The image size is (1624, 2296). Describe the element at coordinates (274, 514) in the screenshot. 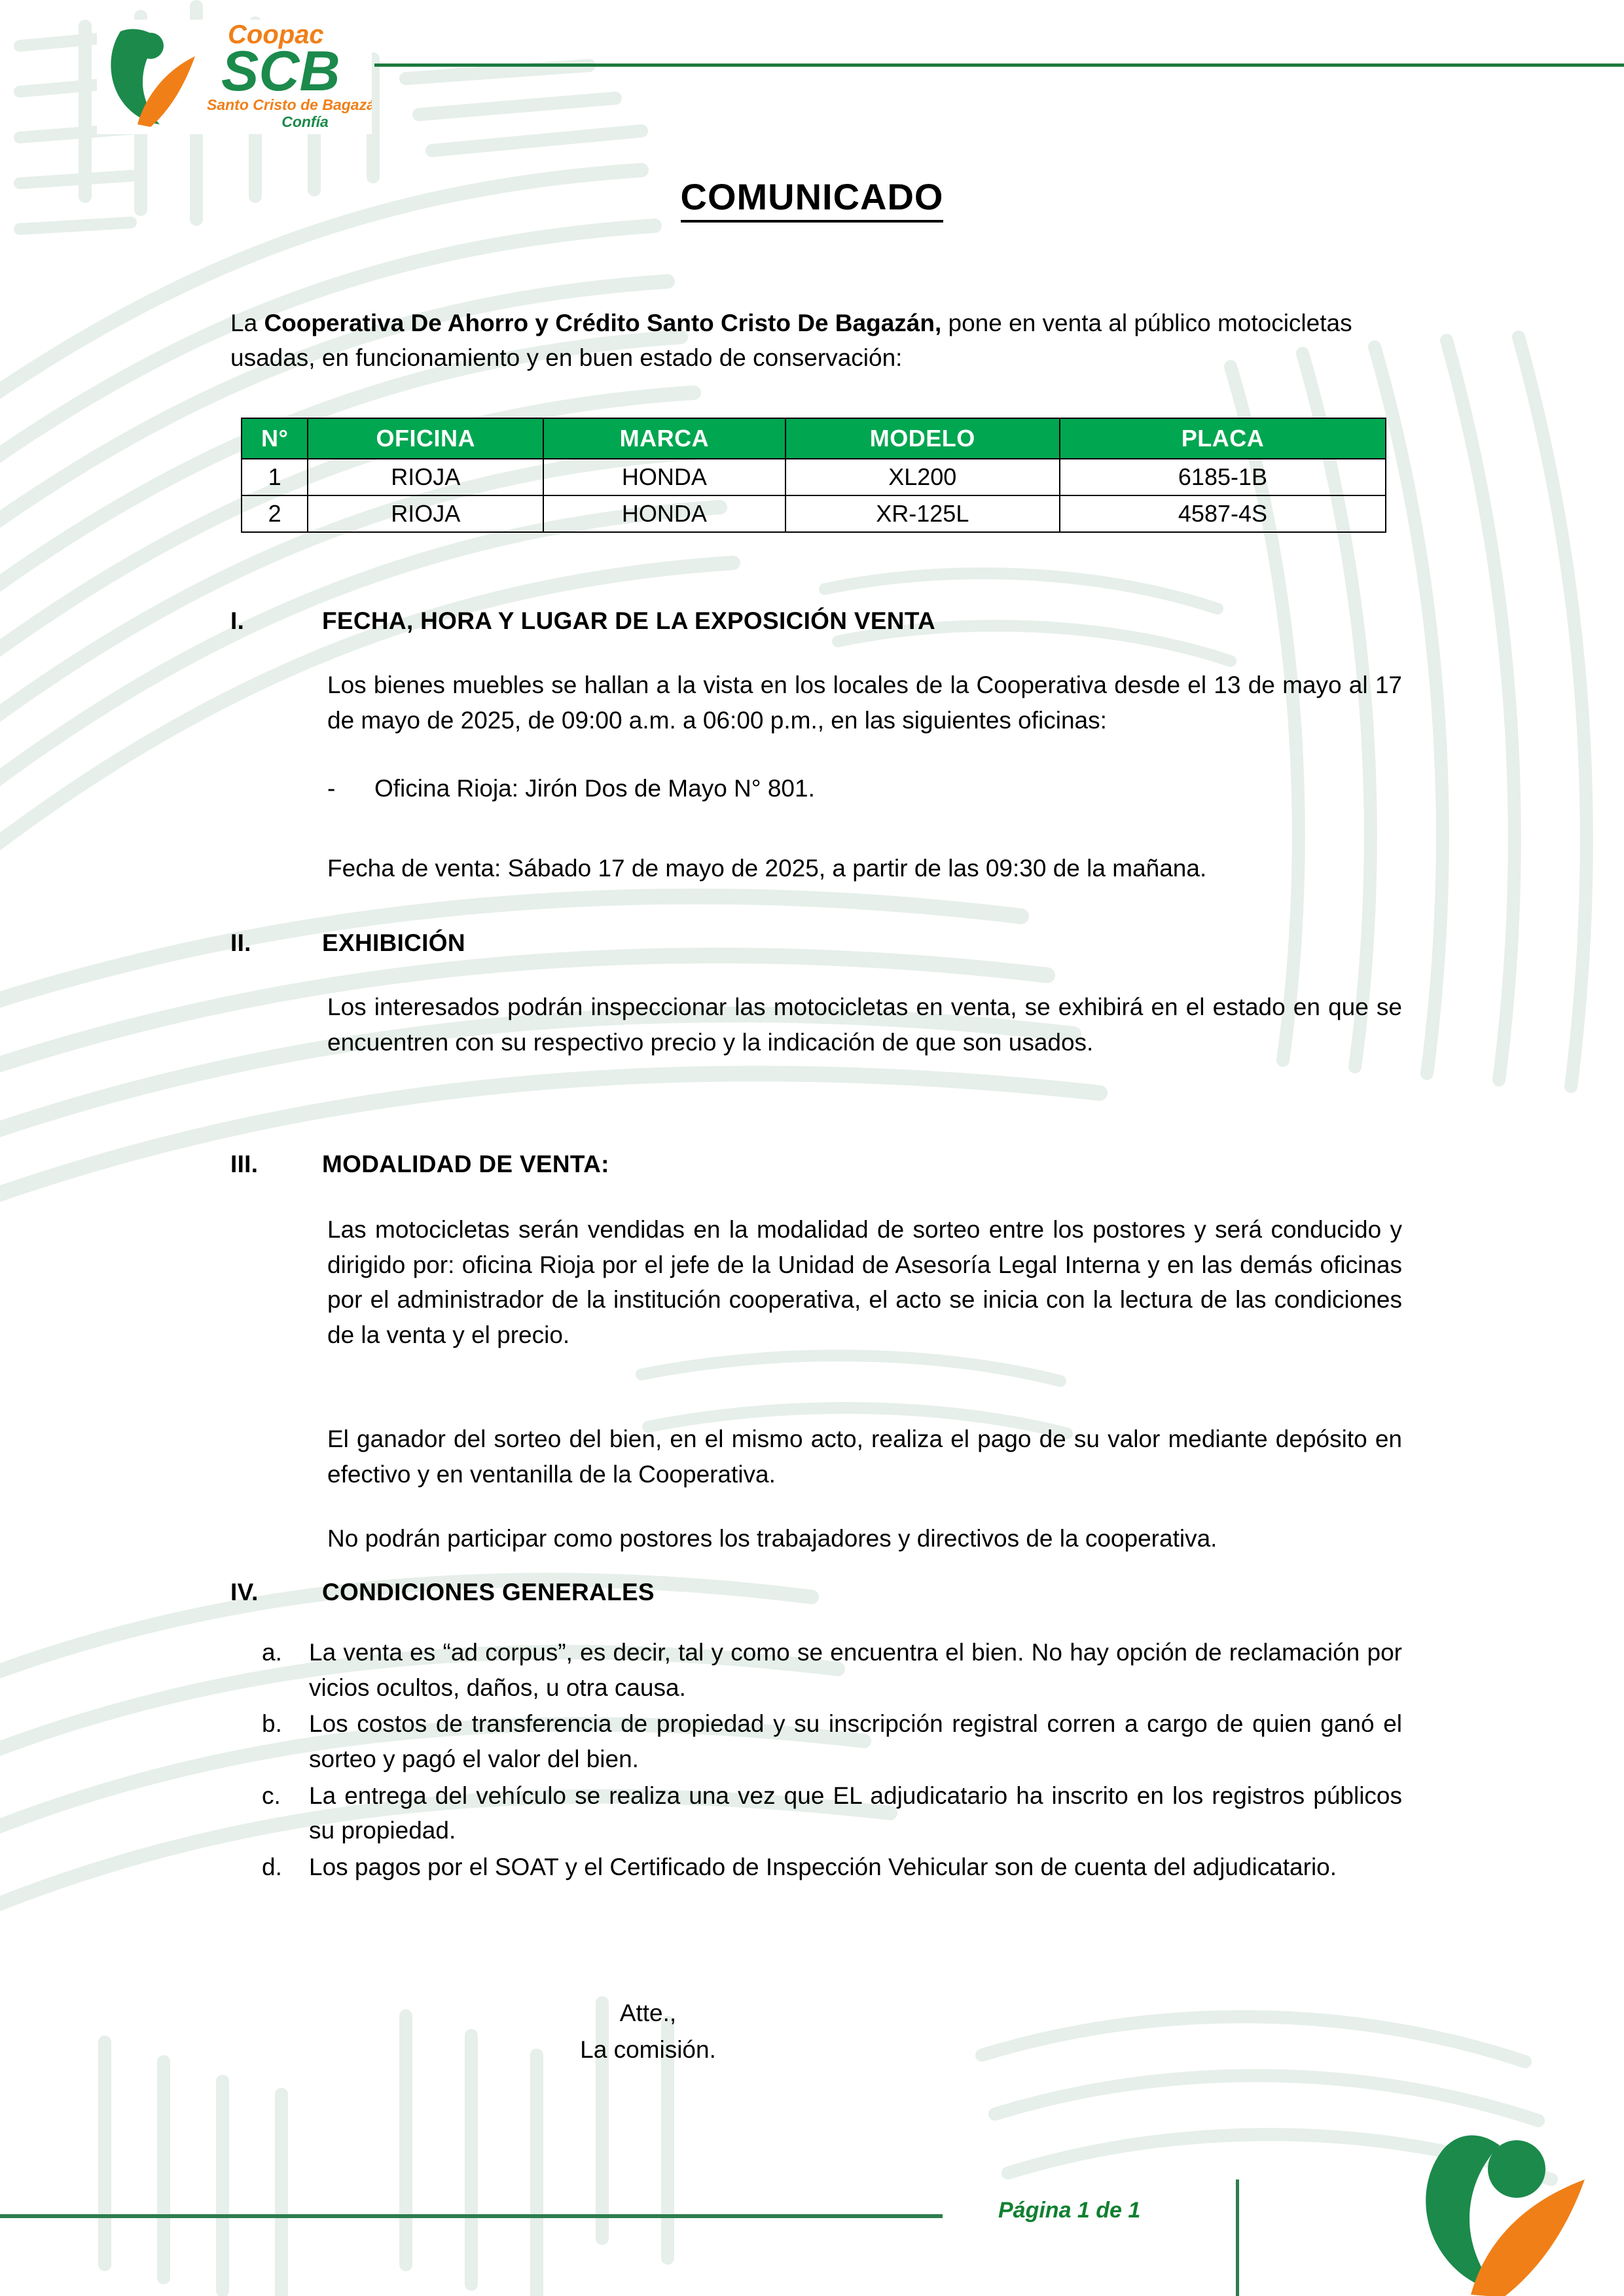

I see `cell-n: 2` at that location.